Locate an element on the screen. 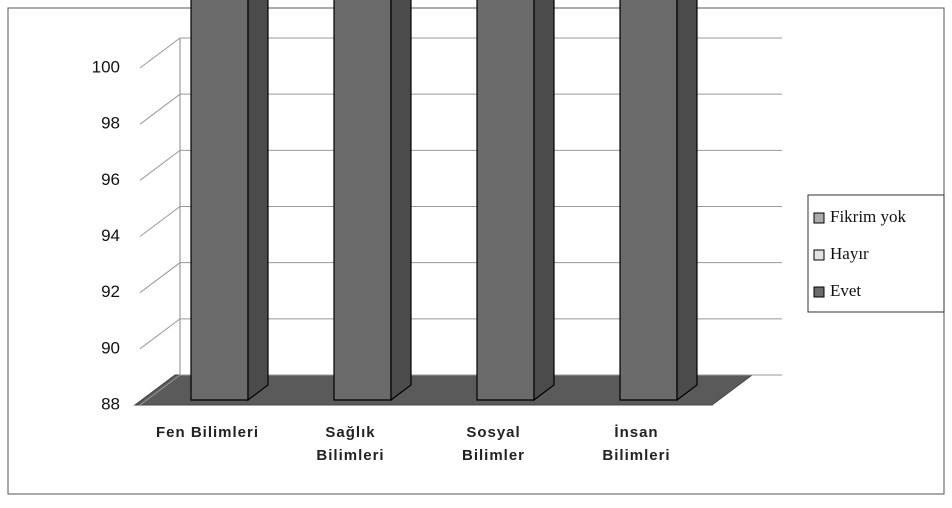 The image size is (952, 508). legend-box is located at coordinates (876, 253).